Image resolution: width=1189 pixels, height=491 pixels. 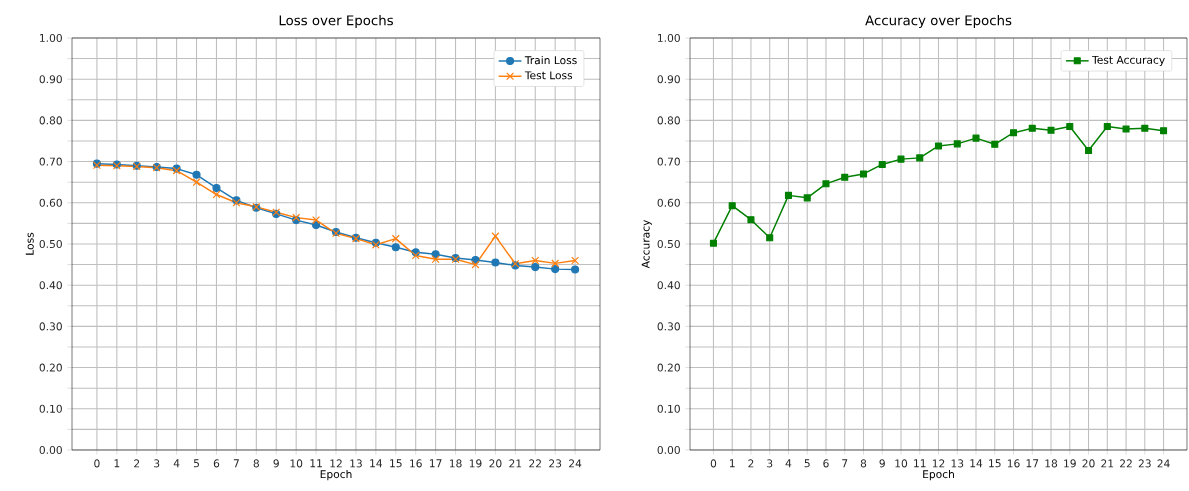 What do you see at coordinates (1126, 463) in the screenshot?
I see `x-tick-label: 22` at bounding box center [1126, 463].